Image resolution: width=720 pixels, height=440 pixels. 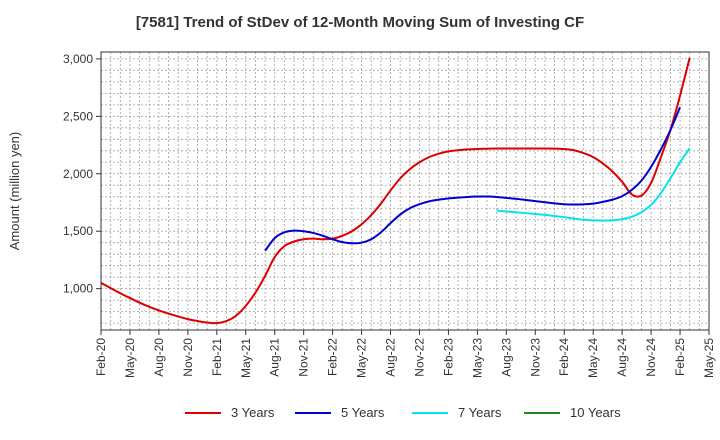 I want to click on x-tick-label: May-20, so click(x=130, y=358).